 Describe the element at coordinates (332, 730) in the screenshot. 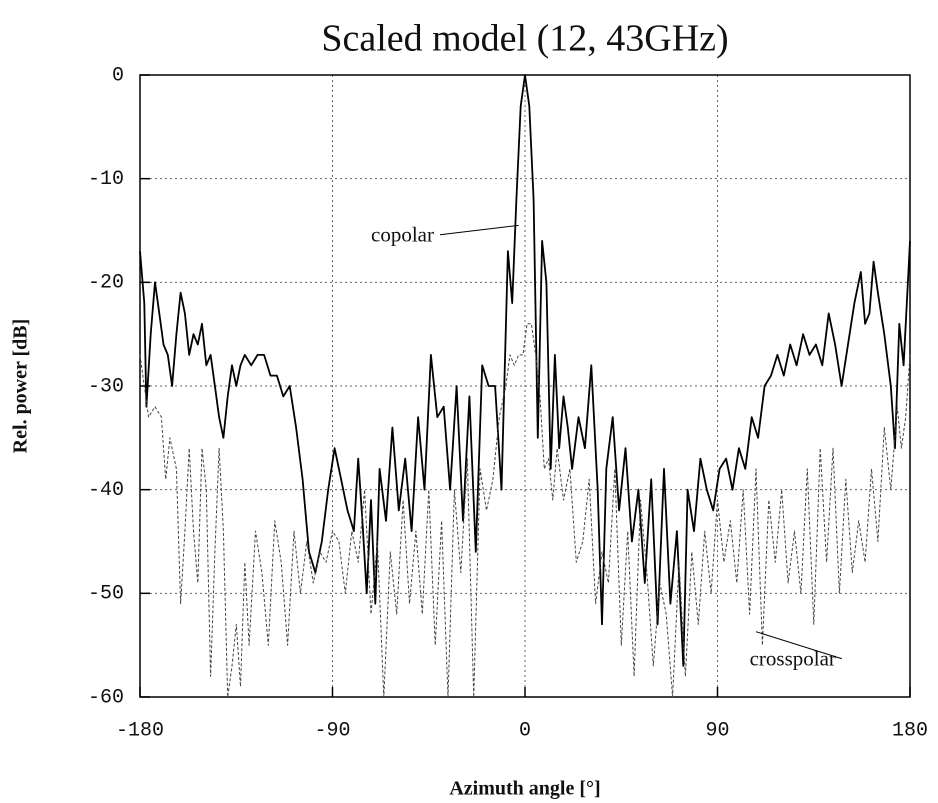

I see `x-tick-label: -90` at that location.